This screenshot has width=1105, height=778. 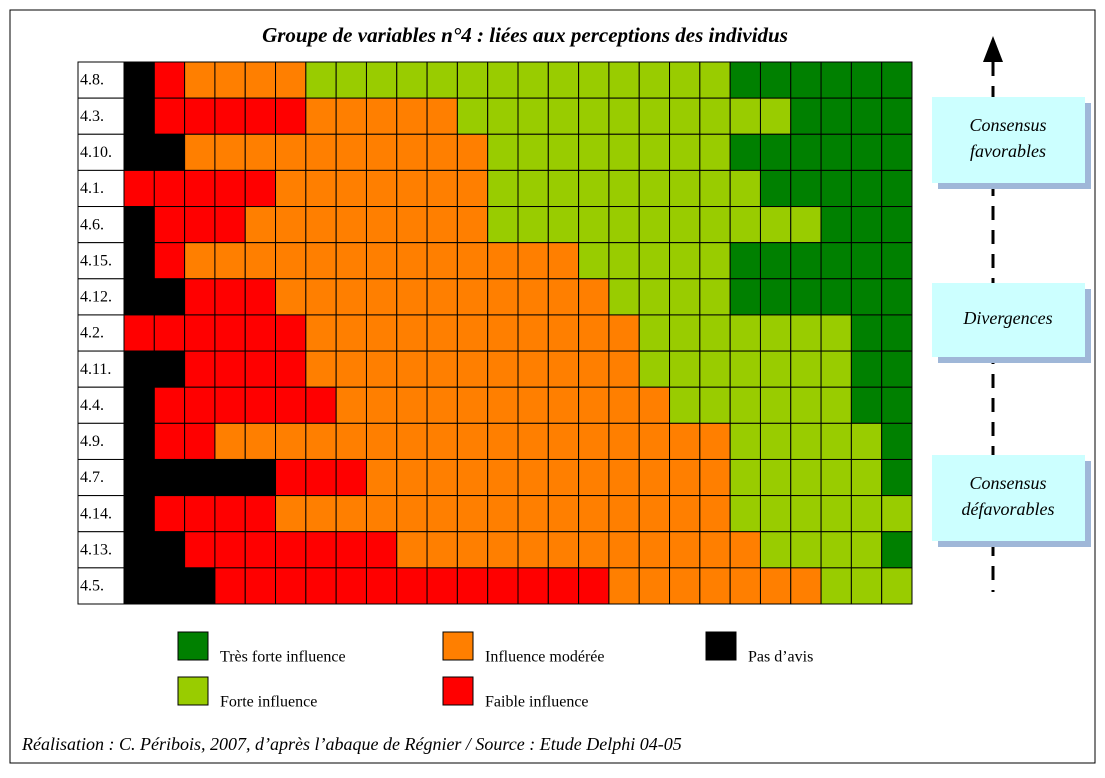 What do you see at coordinates (96, 260) in the screenshot?
I see `row-label: 4.15.` at bounding box center [96, 260].